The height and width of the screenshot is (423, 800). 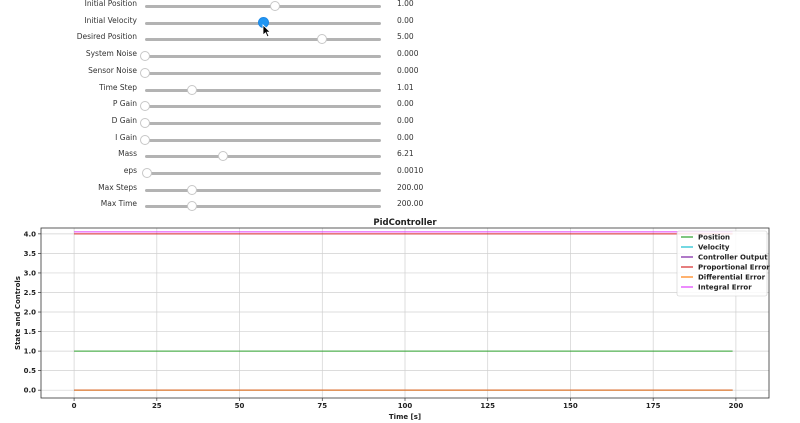 I want to click on slider-row: I Gain 0.00, so click(x=400, y=140).